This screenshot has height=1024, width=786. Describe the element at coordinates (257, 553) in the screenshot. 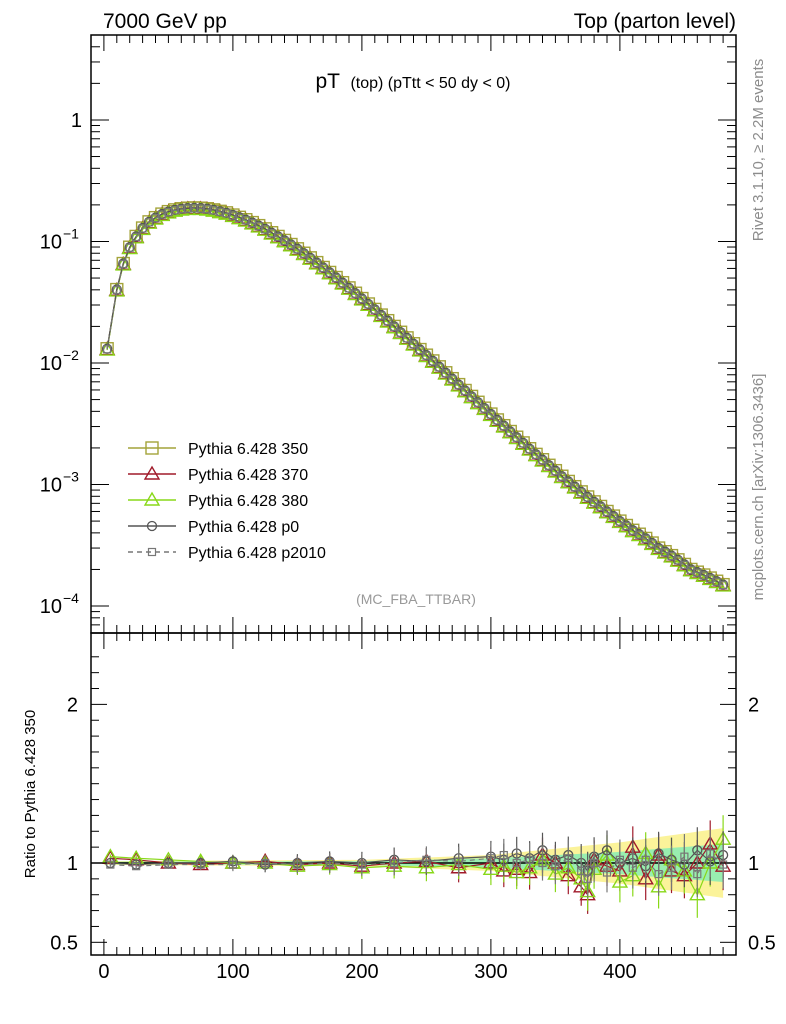

I see `legend-label: Pythia 6.428 p2010` at that location.